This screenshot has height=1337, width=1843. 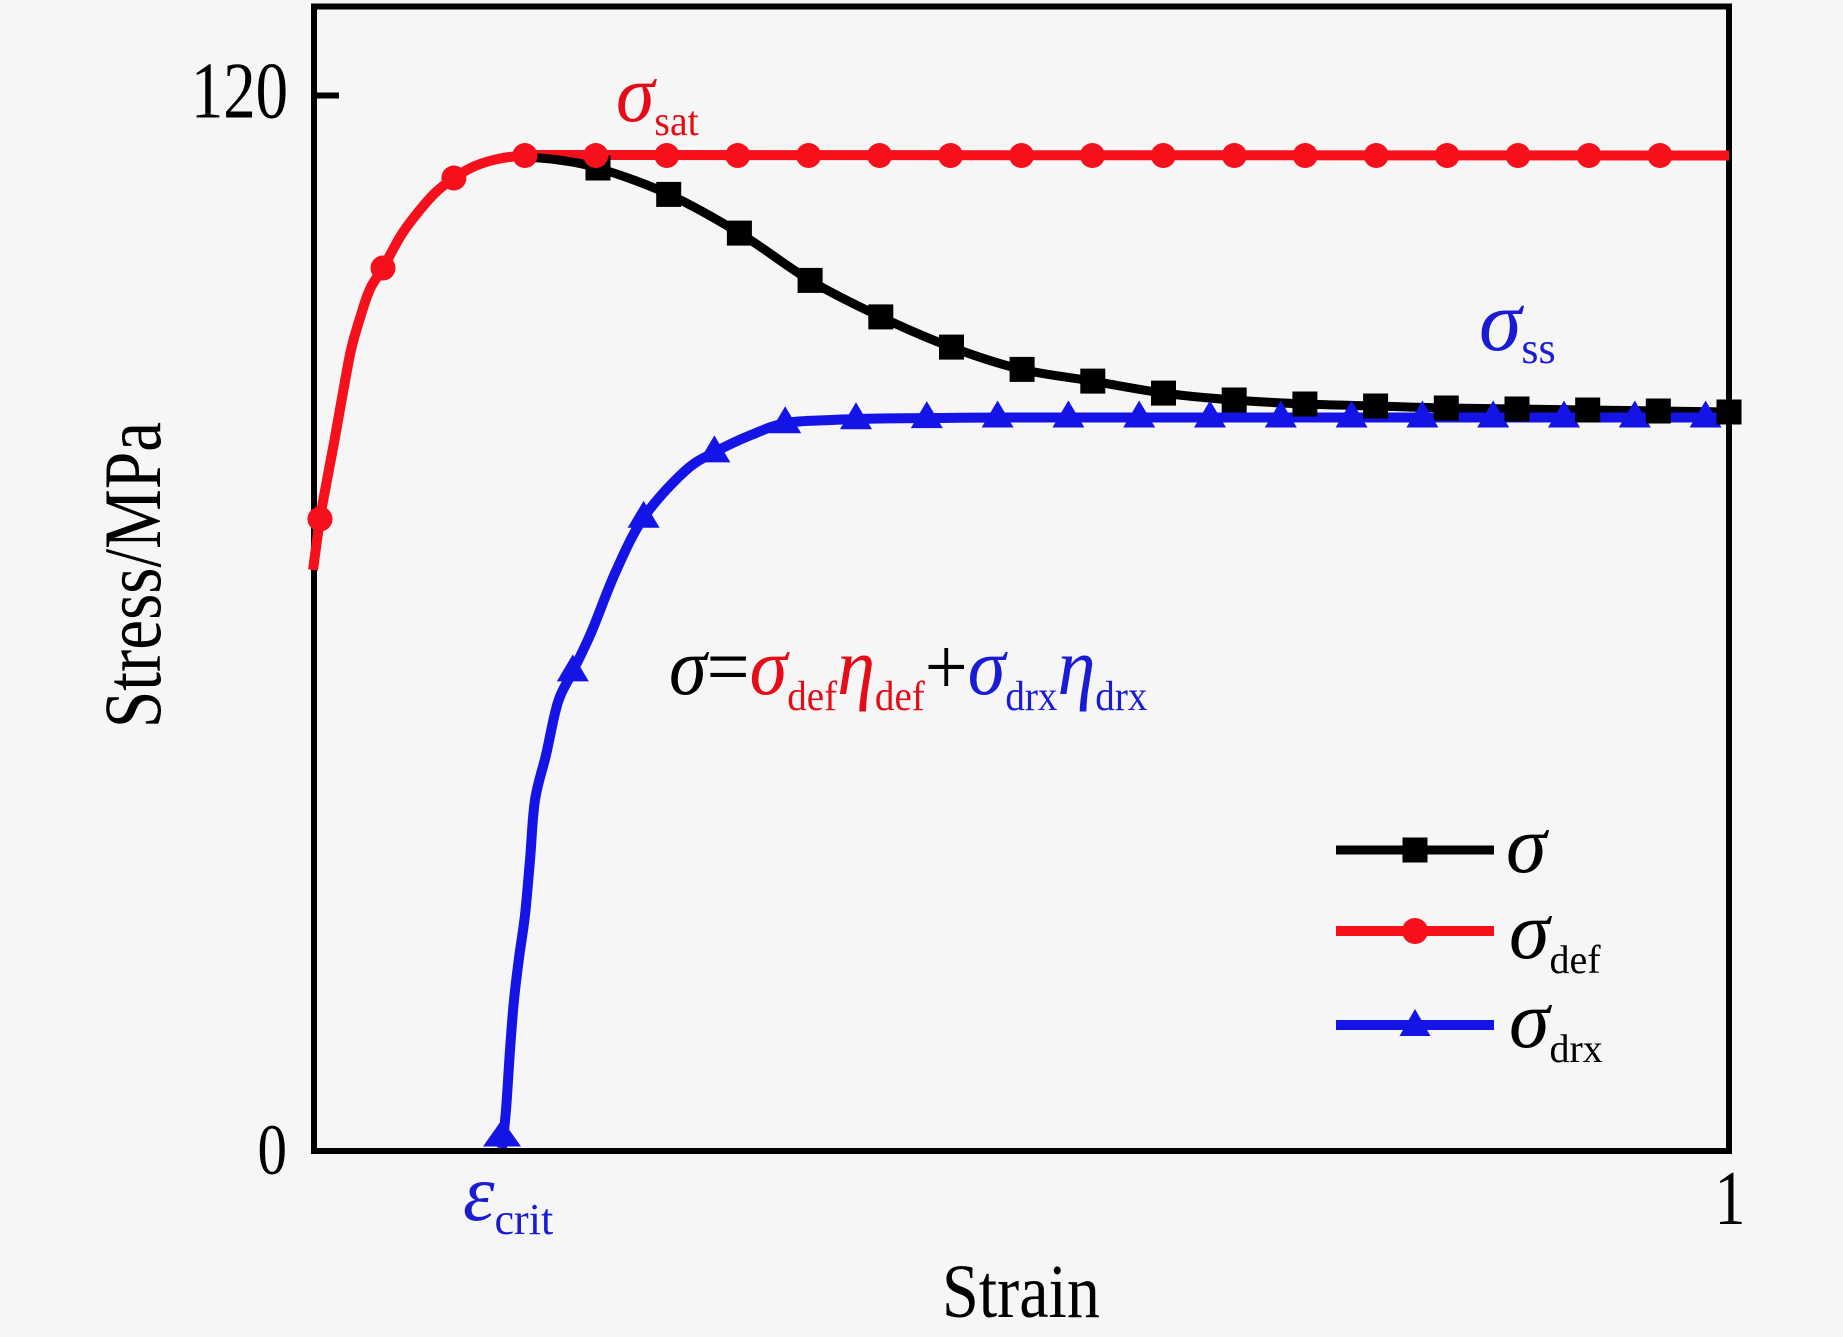 What do you see at coordinates (657, 96) in the screenshot?
I see `svg-text: σsat` at bounding box center [657, 96].